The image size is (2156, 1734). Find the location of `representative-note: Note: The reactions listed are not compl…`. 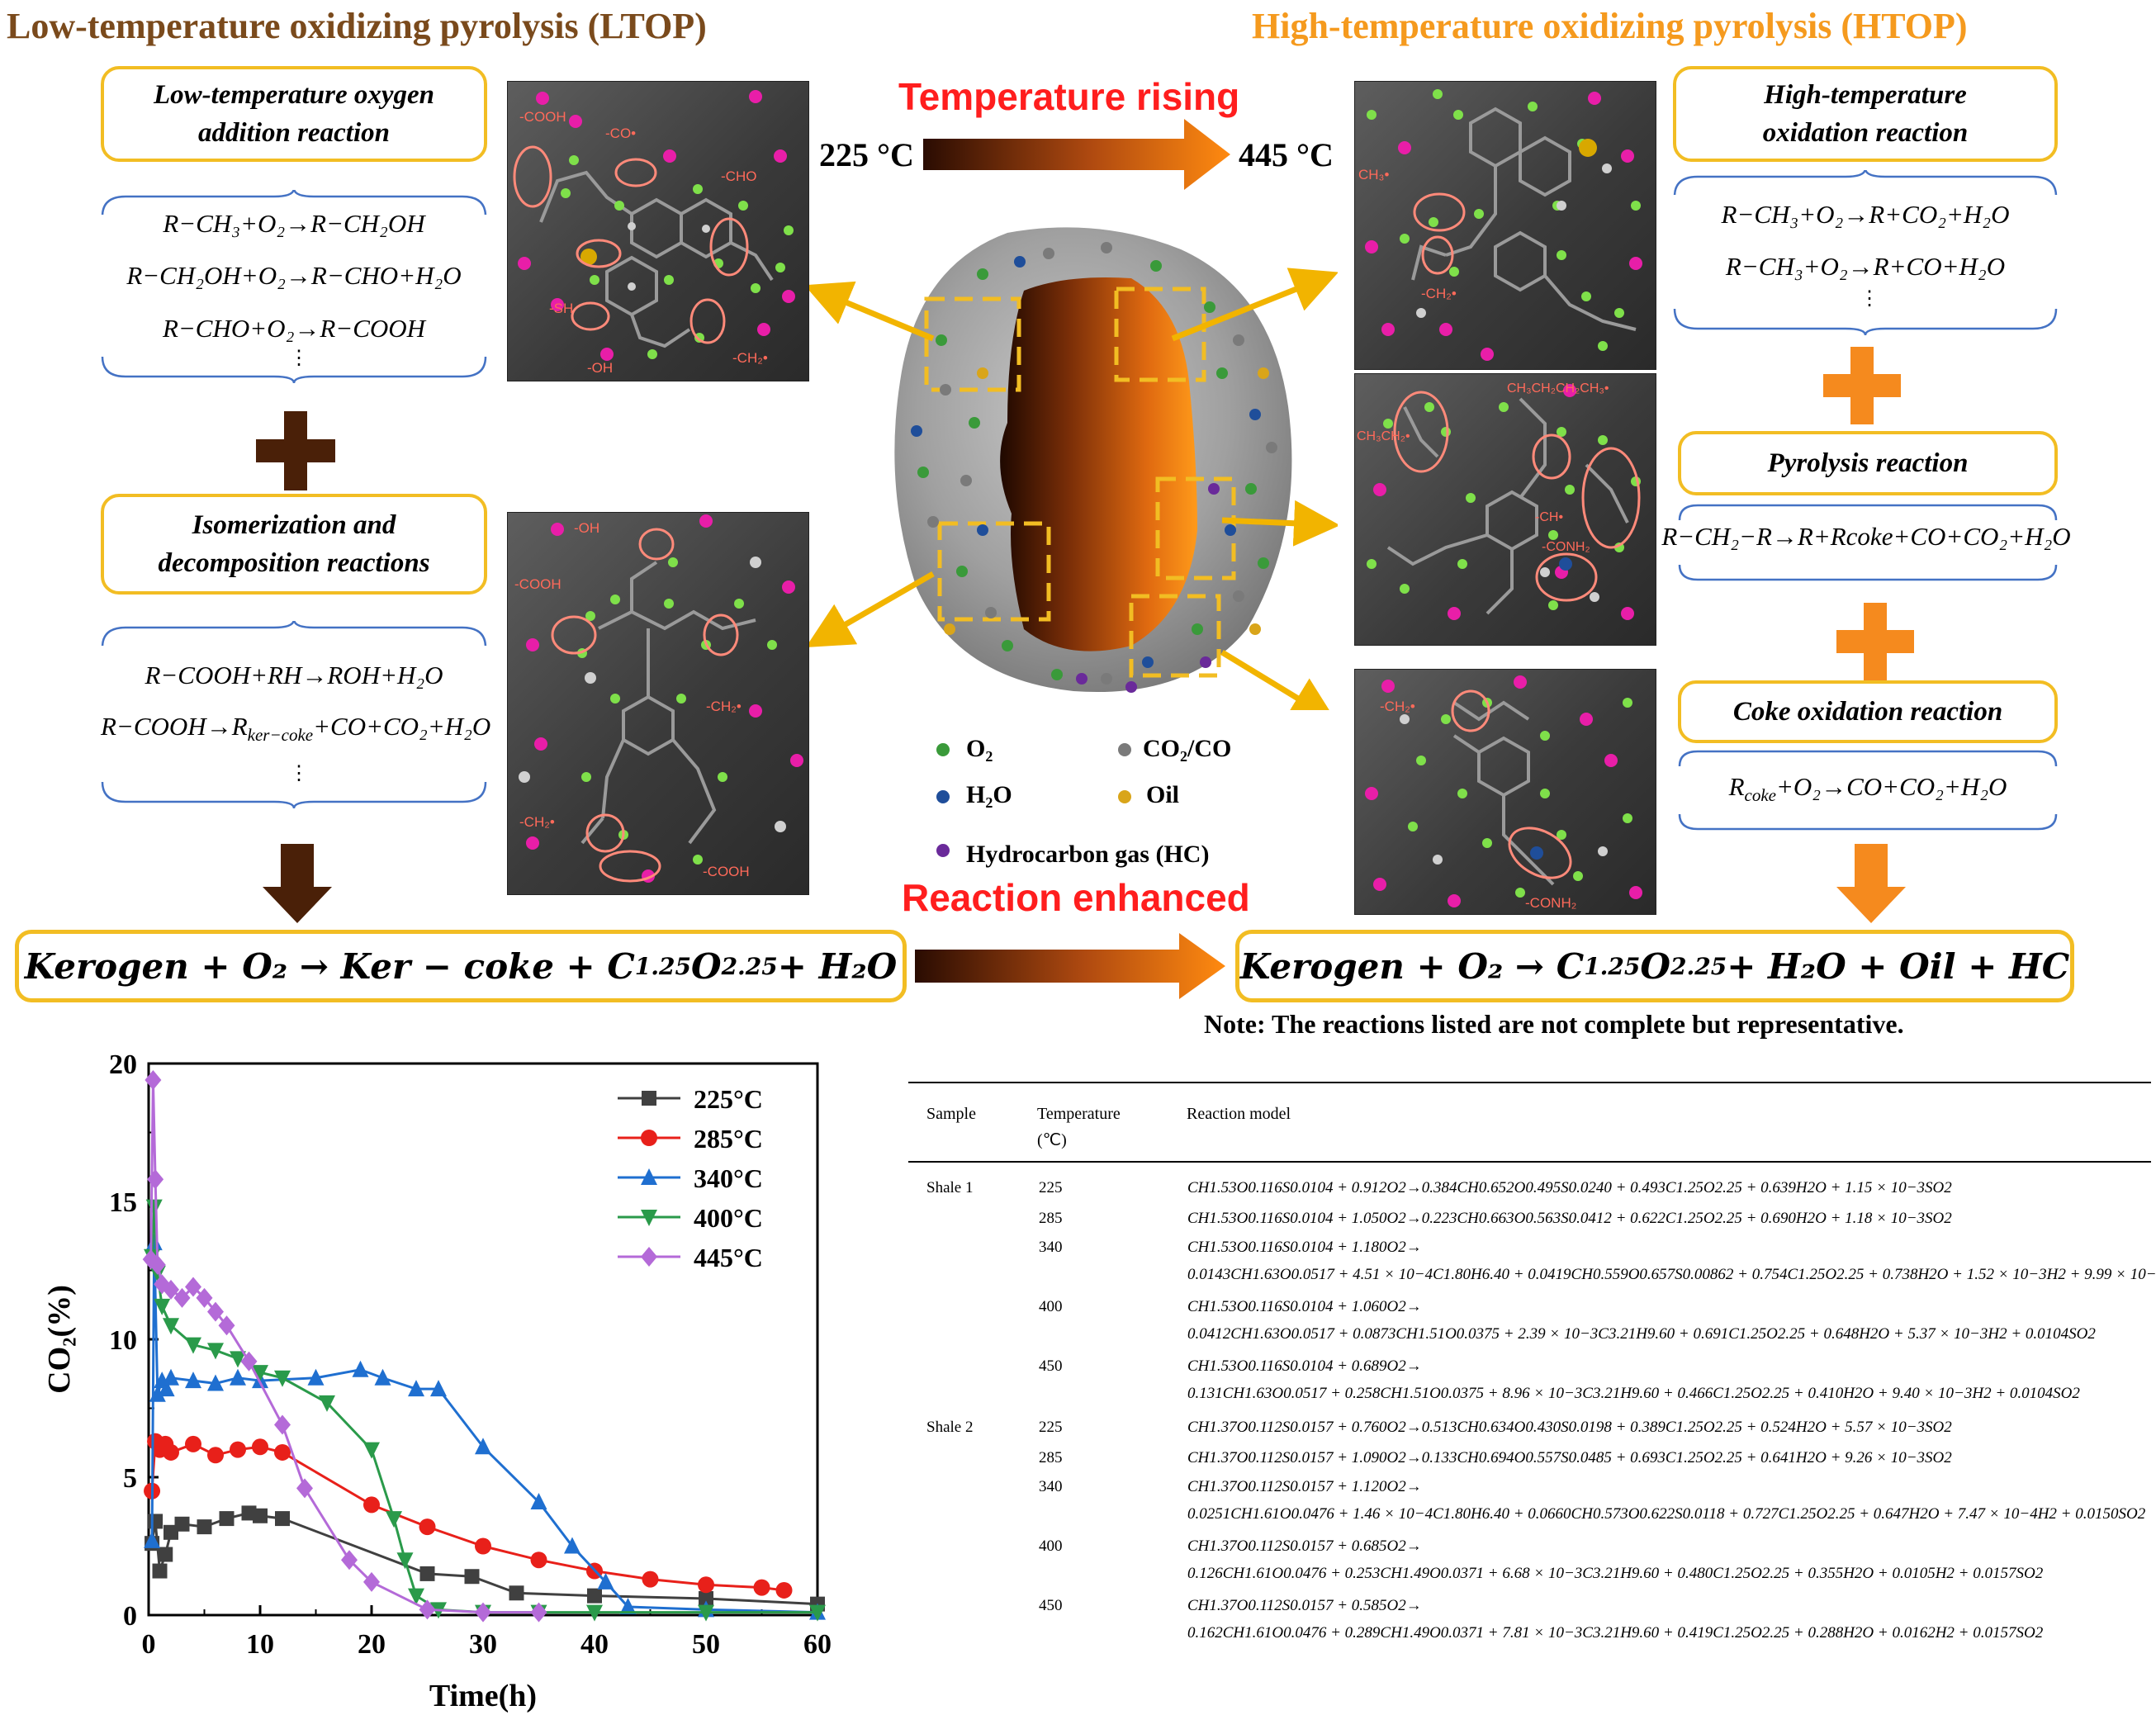

representative-note: Note: The reactions listed are not compl… is located at coordinates (1554, 1024).